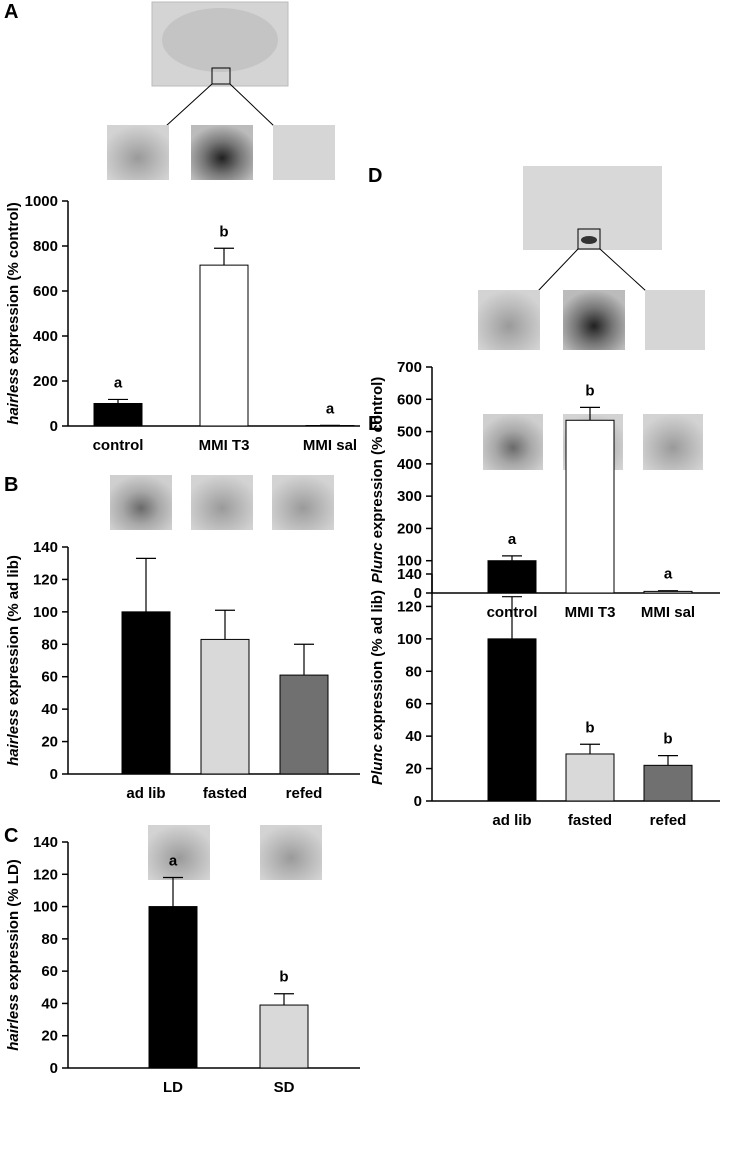 The image size is (750, 1157). Describe the element at coordinates (409, 496) in the screenshot. I see `y-tick-label: 300` at that location.